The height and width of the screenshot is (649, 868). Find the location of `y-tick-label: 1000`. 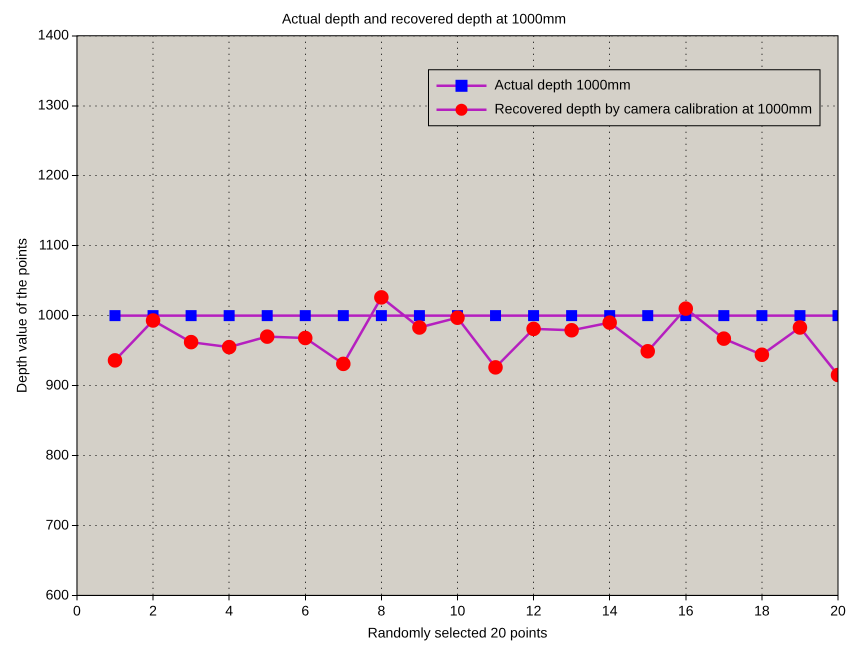

y-tick-label: 1000 is located at coordinates (54, 314).